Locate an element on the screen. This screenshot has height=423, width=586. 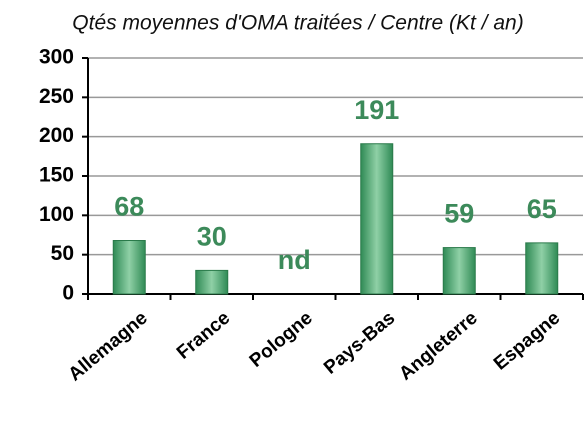
value-label: 59 is located at coordinates (459, 214).